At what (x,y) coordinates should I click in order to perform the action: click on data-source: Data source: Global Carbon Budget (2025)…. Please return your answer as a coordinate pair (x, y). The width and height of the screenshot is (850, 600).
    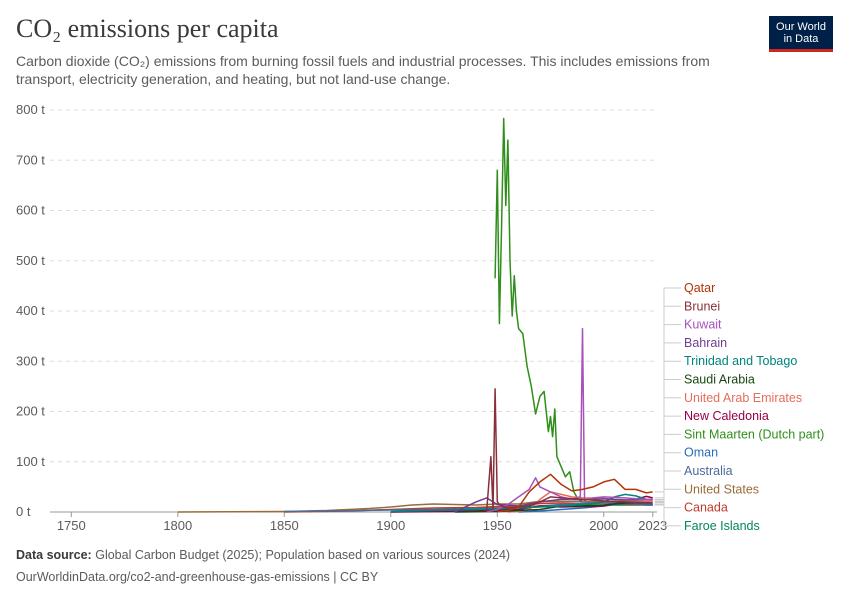
    Looking at the image, I should click on (263, 555).